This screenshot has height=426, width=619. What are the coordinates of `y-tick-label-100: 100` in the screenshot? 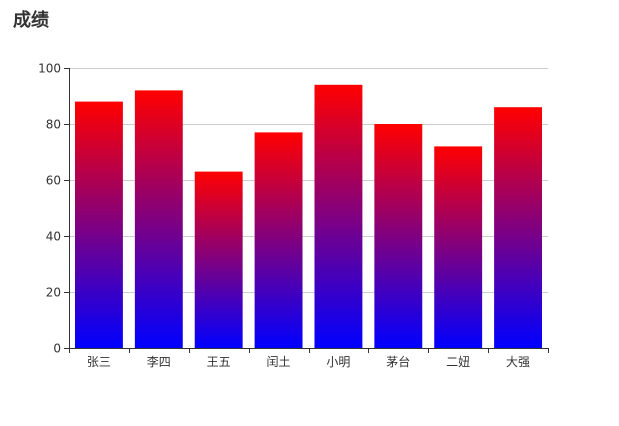 It's located at (49, 69).